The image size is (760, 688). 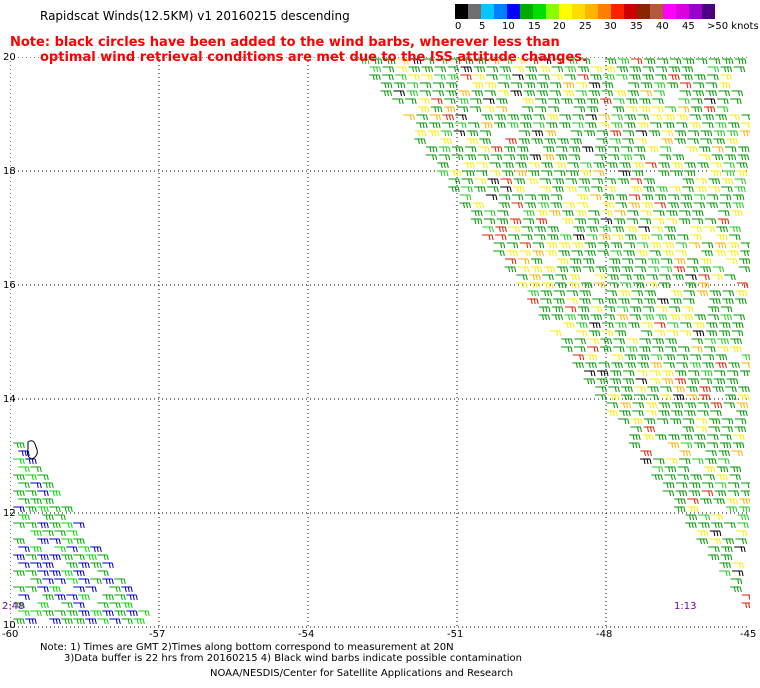 I want to click on legend-label: 0, so click(x=458, y=26).